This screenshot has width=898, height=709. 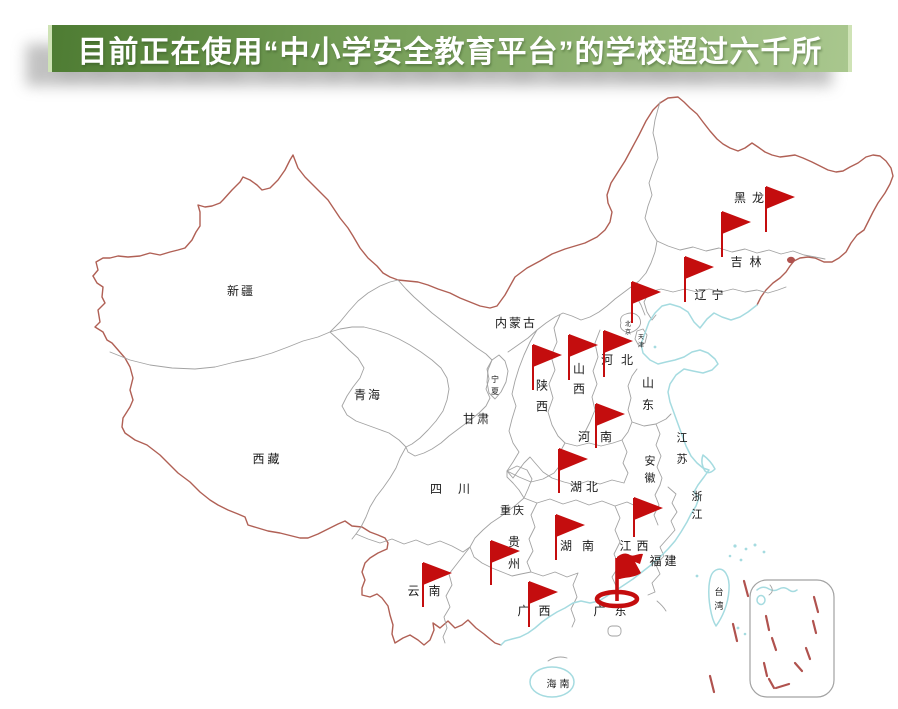 What do you see at coordinates (709, 490) in the screenshot?
I see `offshore-islets` at bounding box center [709, 490].